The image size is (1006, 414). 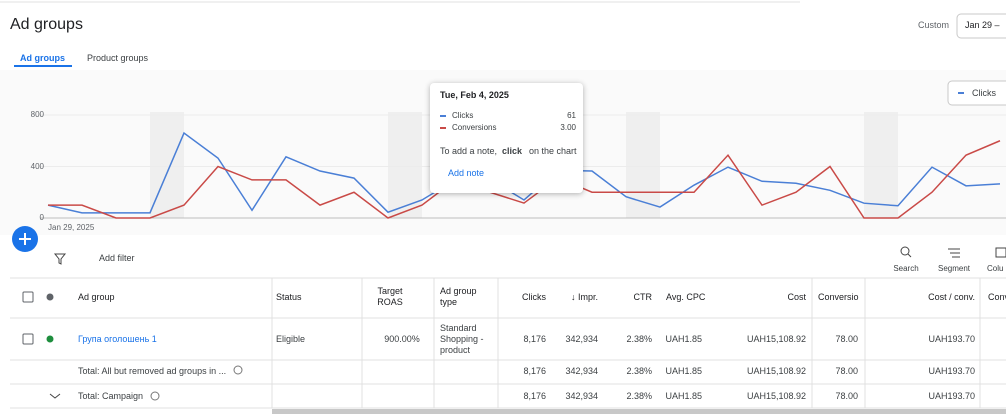 What do you see at coordinates (458, 296) in the screenshot?
I see `column-header: Ad group type` at bounding box center [458, 296].